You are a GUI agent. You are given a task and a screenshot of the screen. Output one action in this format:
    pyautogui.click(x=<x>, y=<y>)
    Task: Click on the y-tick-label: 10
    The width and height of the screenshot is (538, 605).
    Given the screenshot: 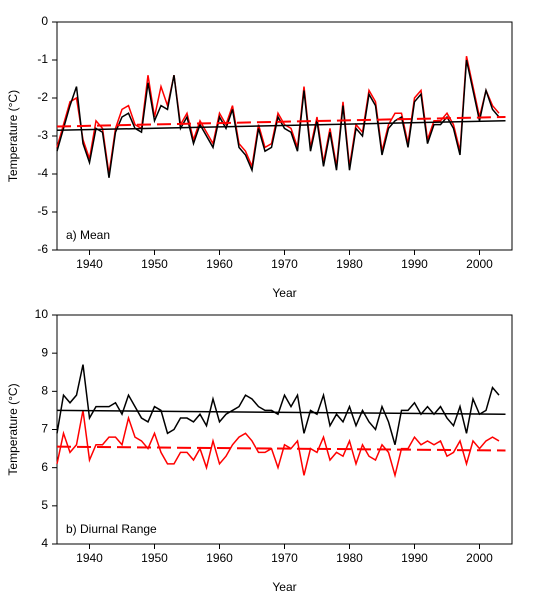 What is the action you would take?
    pyautogui.click(x=42, y=314)
    